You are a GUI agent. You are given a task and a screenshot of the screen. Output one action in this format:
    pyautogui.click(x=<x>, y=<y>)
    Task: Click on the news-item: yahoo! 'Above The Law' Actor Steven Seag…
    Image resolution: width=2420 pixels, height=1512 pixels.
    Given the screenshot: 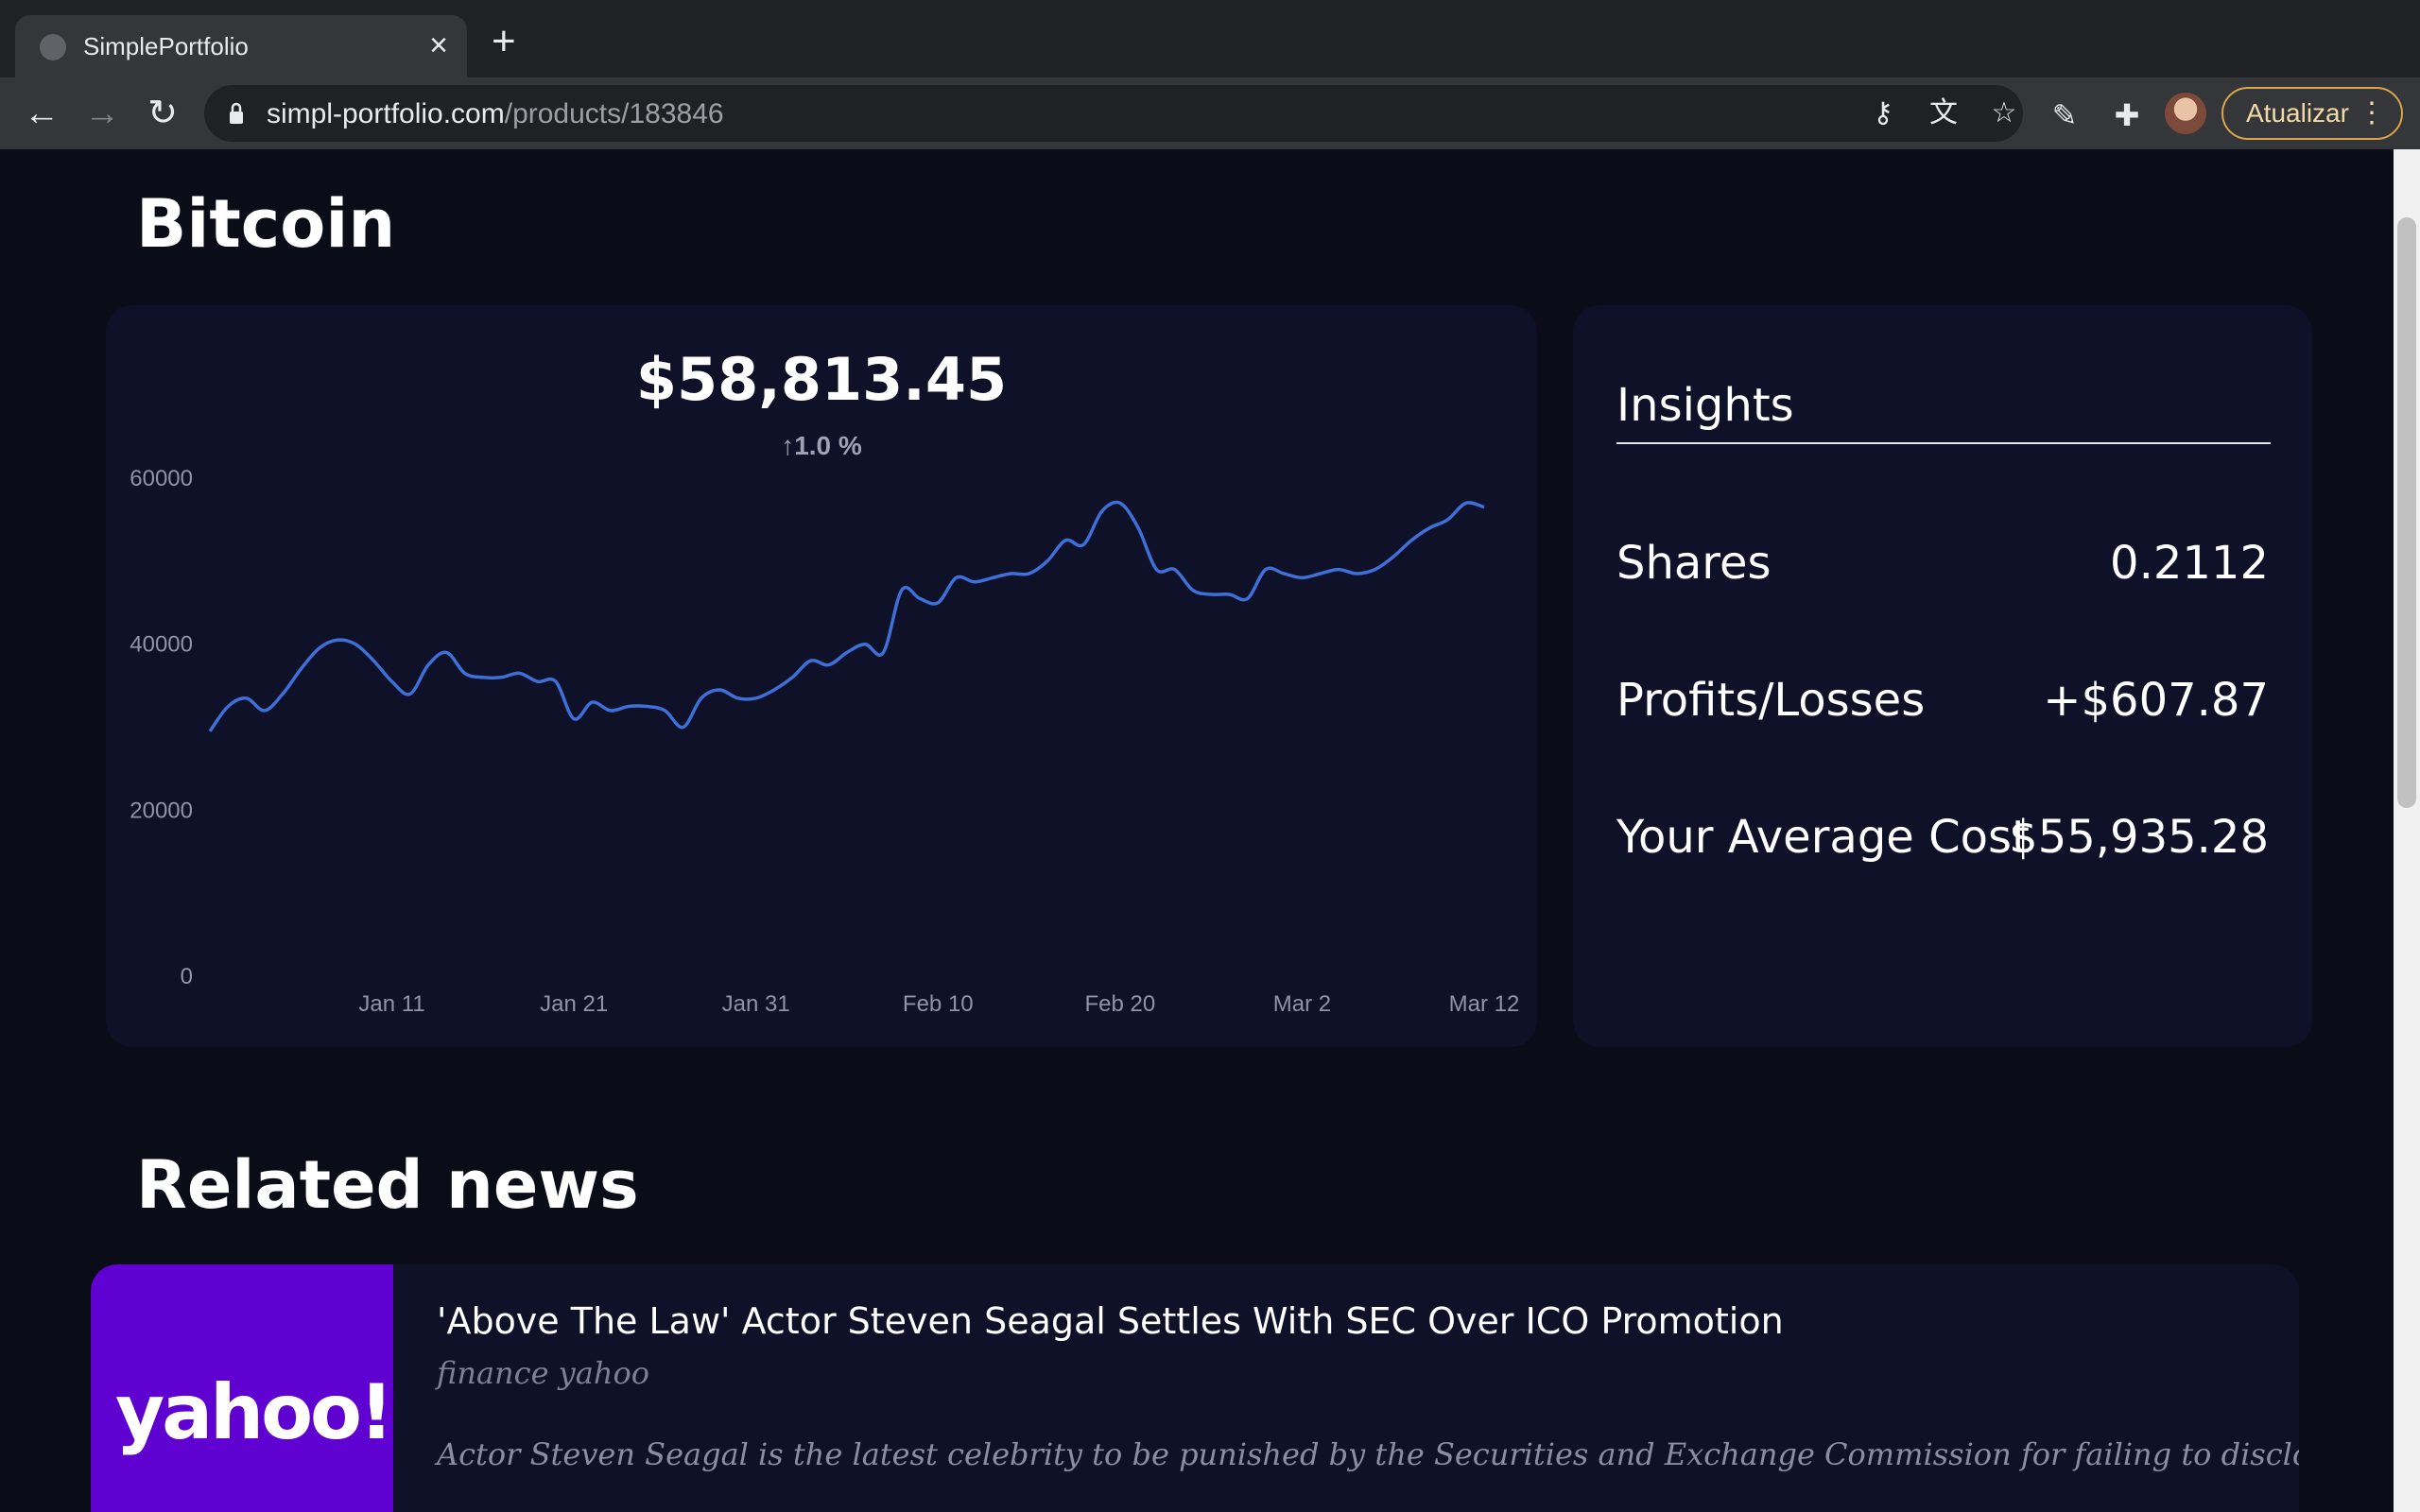 What is the action you would take?
    pyautogui.click(x=1195, y=1388)
    